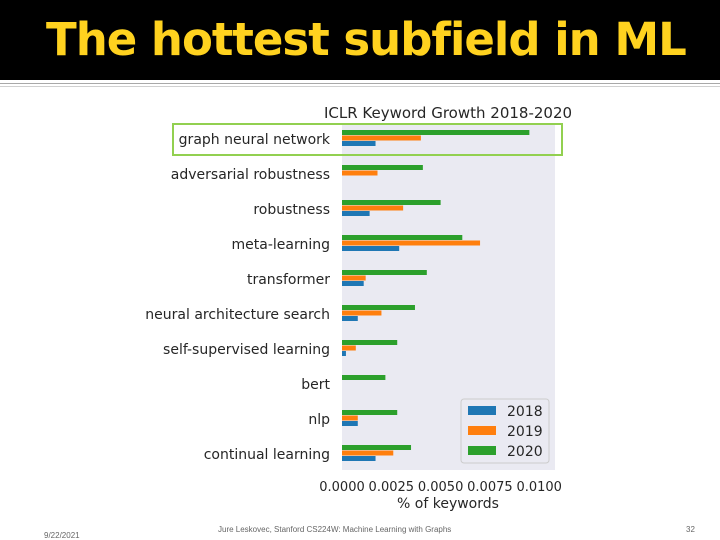 This screenshot has height=540, width=720. I want to click on title-divider-secondary, so click(360, 86).